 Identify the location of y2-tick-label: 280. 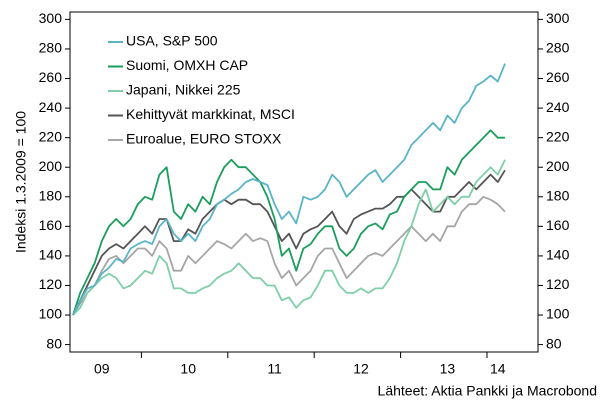
(558, 48).